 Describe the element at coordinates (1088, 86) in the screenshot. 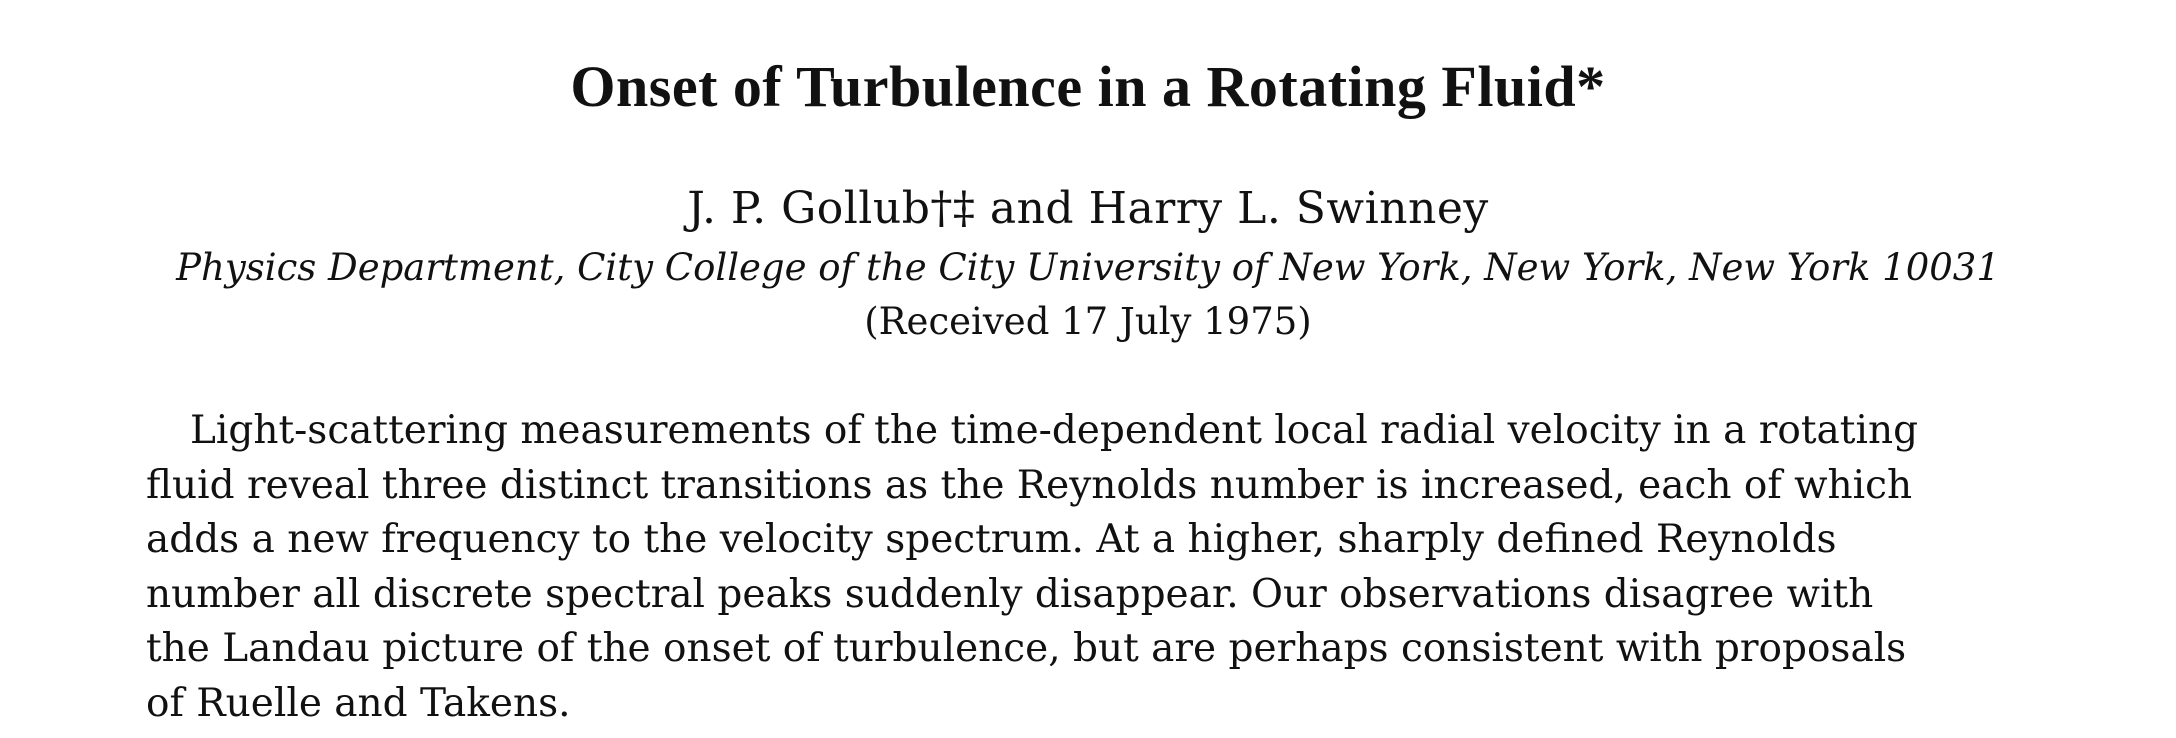

I see `paper-title: Onset of Turbulence in a Rotating Fluid*` at that location.